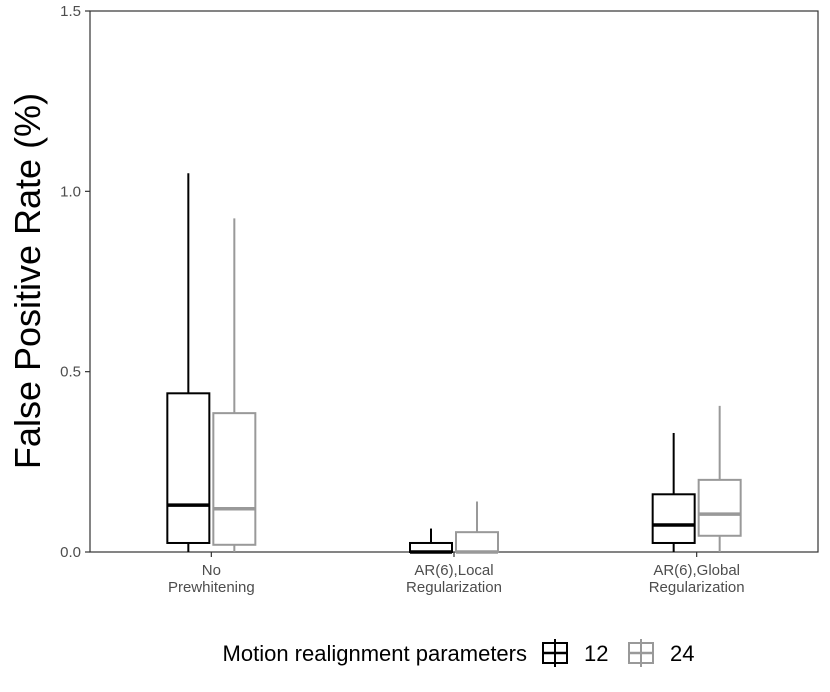  What do you see at coordinates (211, 587) in the screenshot?
I see `x-tick-label: Prewhitening` at bounding box center [211, 587].